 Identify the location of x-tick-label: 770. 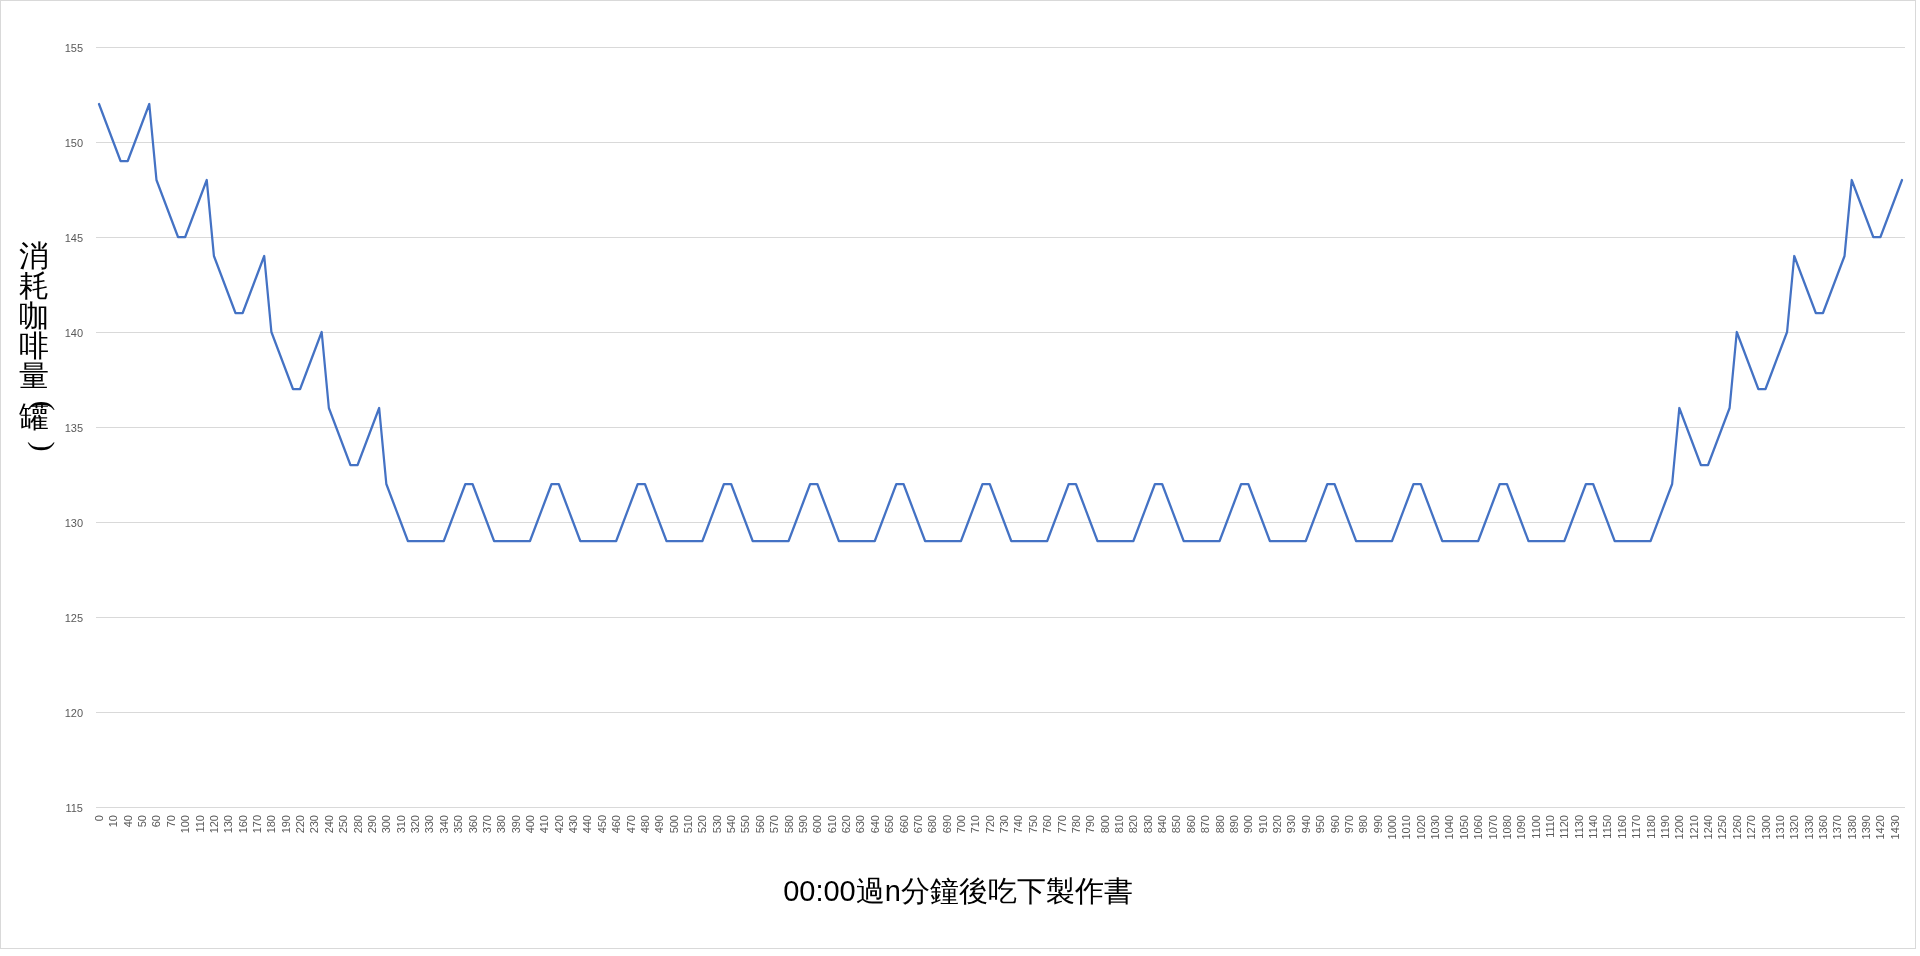
(1061, 824).